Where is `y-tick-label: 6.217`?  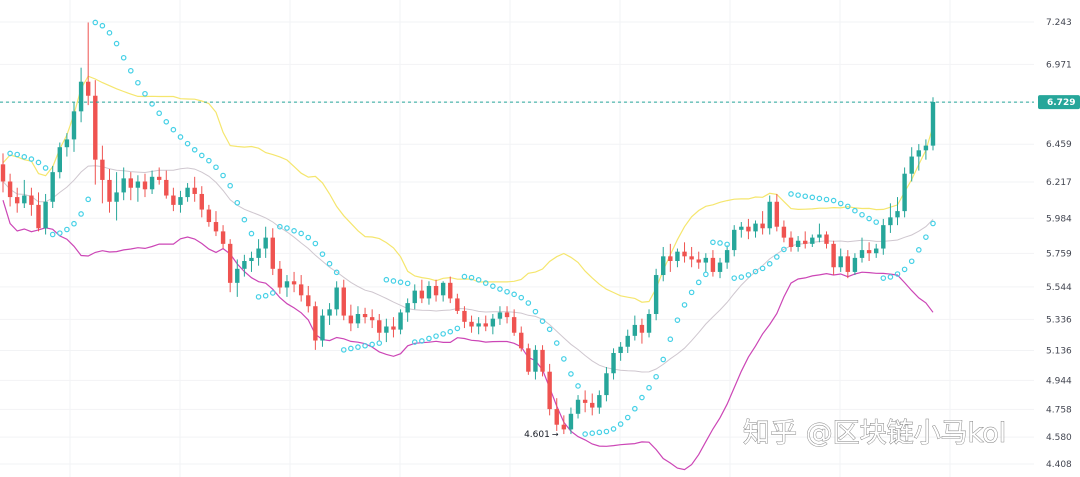 y-tick-label: 6.217 is located at coordinates (1059, 183).